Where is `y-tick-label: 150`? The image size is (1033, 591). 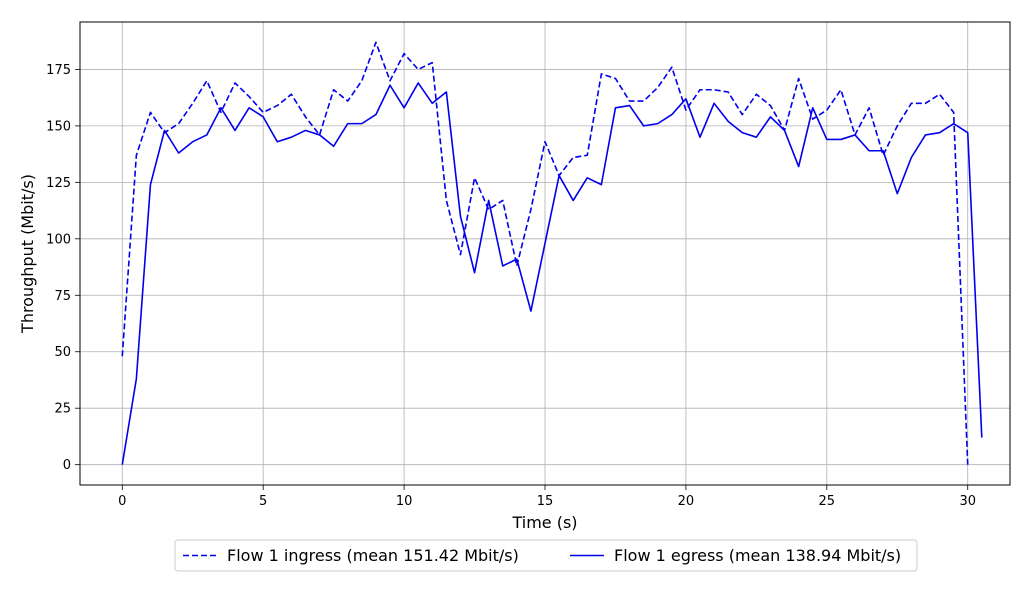
y-tick-label: 150 is located at coordinates (58, 126).